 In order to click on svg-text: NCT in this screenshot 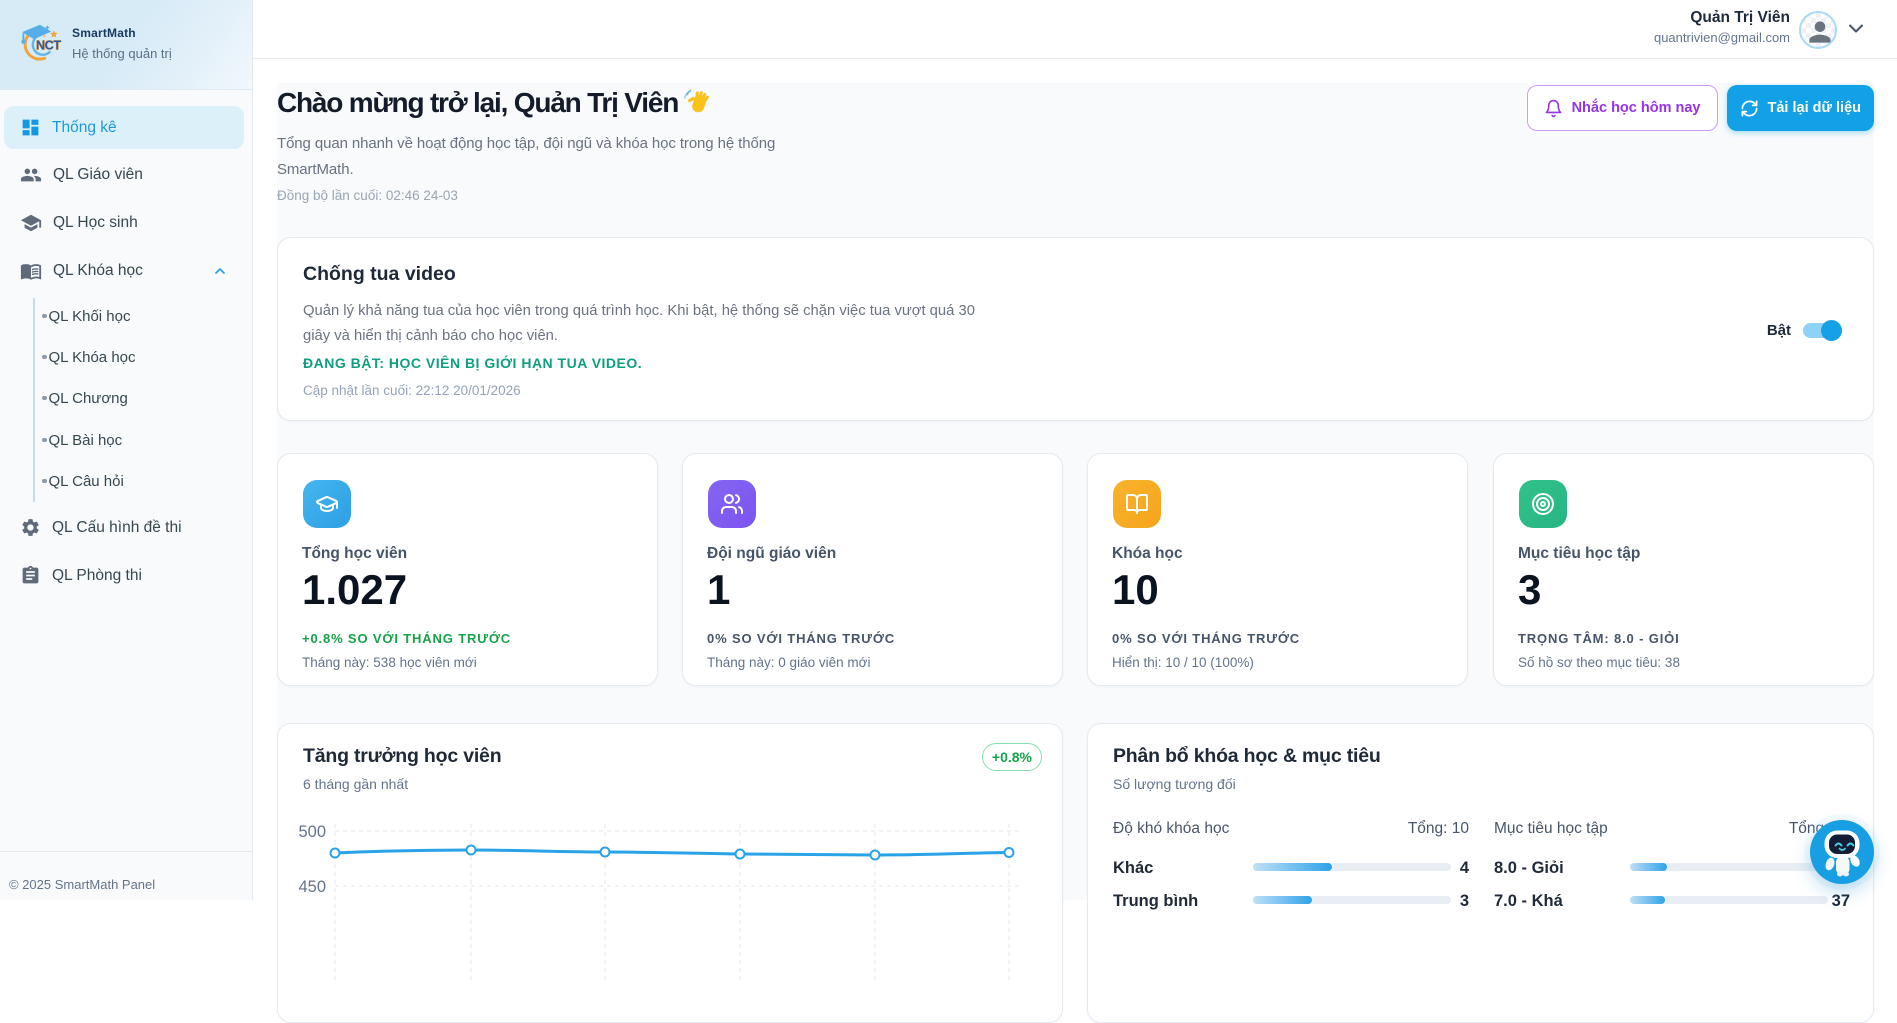, I will do `click(48, 46)`.